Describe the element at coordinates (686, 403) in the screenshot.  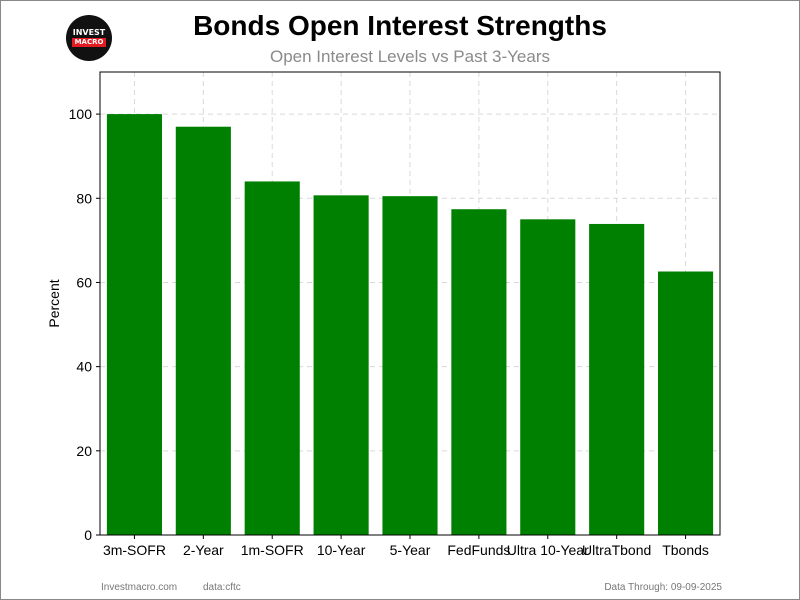
I see `bar-tbonds` at that location.